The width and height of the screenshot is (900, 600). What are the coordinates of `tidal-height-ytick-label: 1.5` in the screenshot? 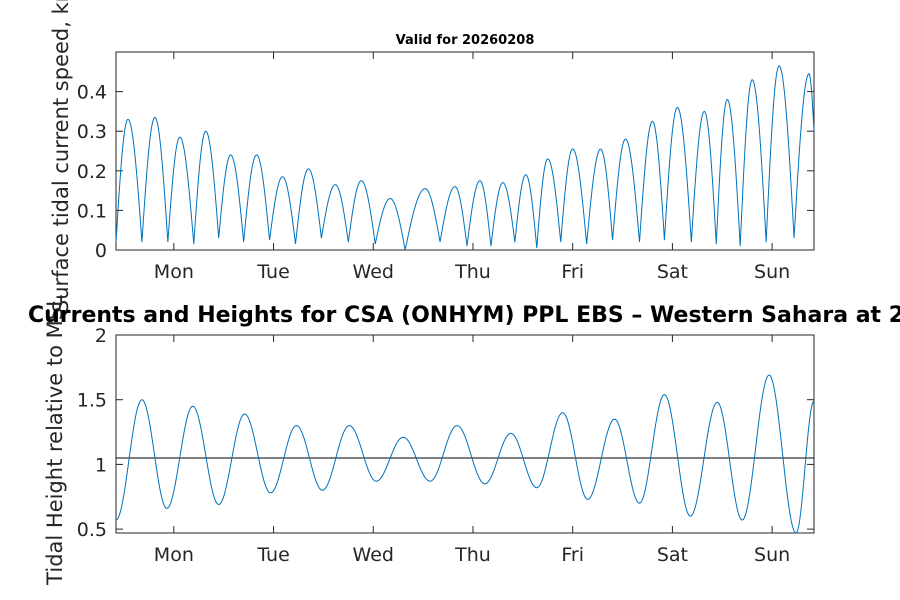 It's located at (92, 401).